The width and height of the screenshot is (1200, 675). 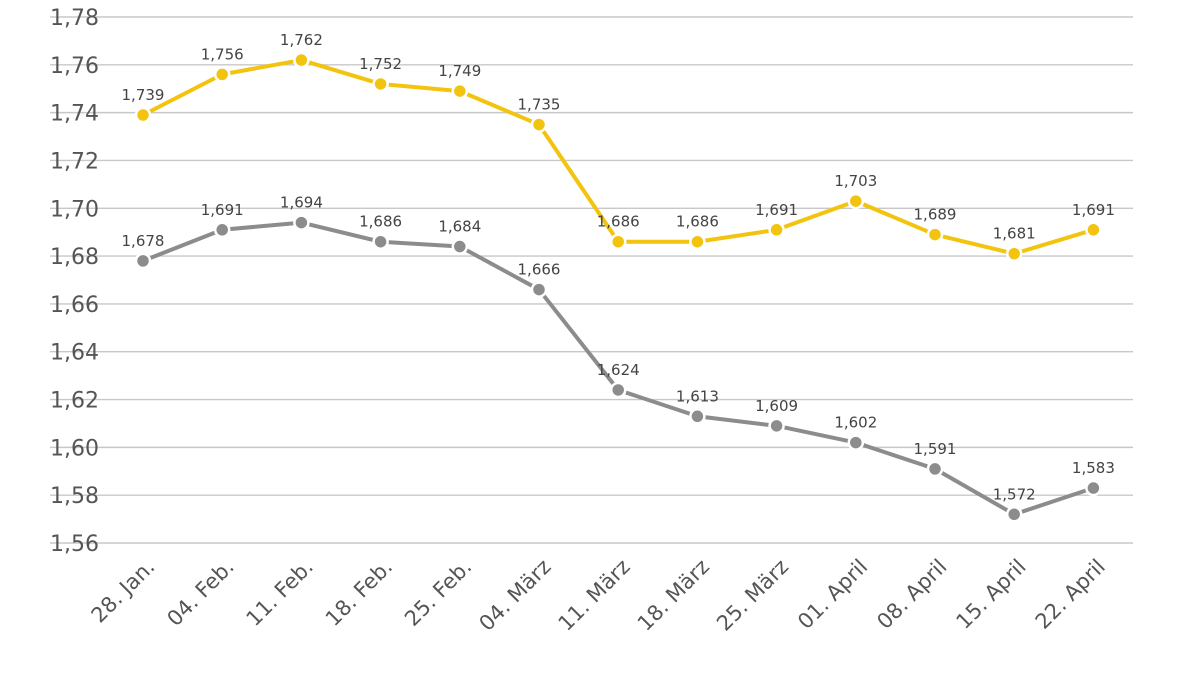 What do you see at coordinates (855, 181) in the screenshot?
I see `data-label: 1,703` at bounding box center [855, 181].